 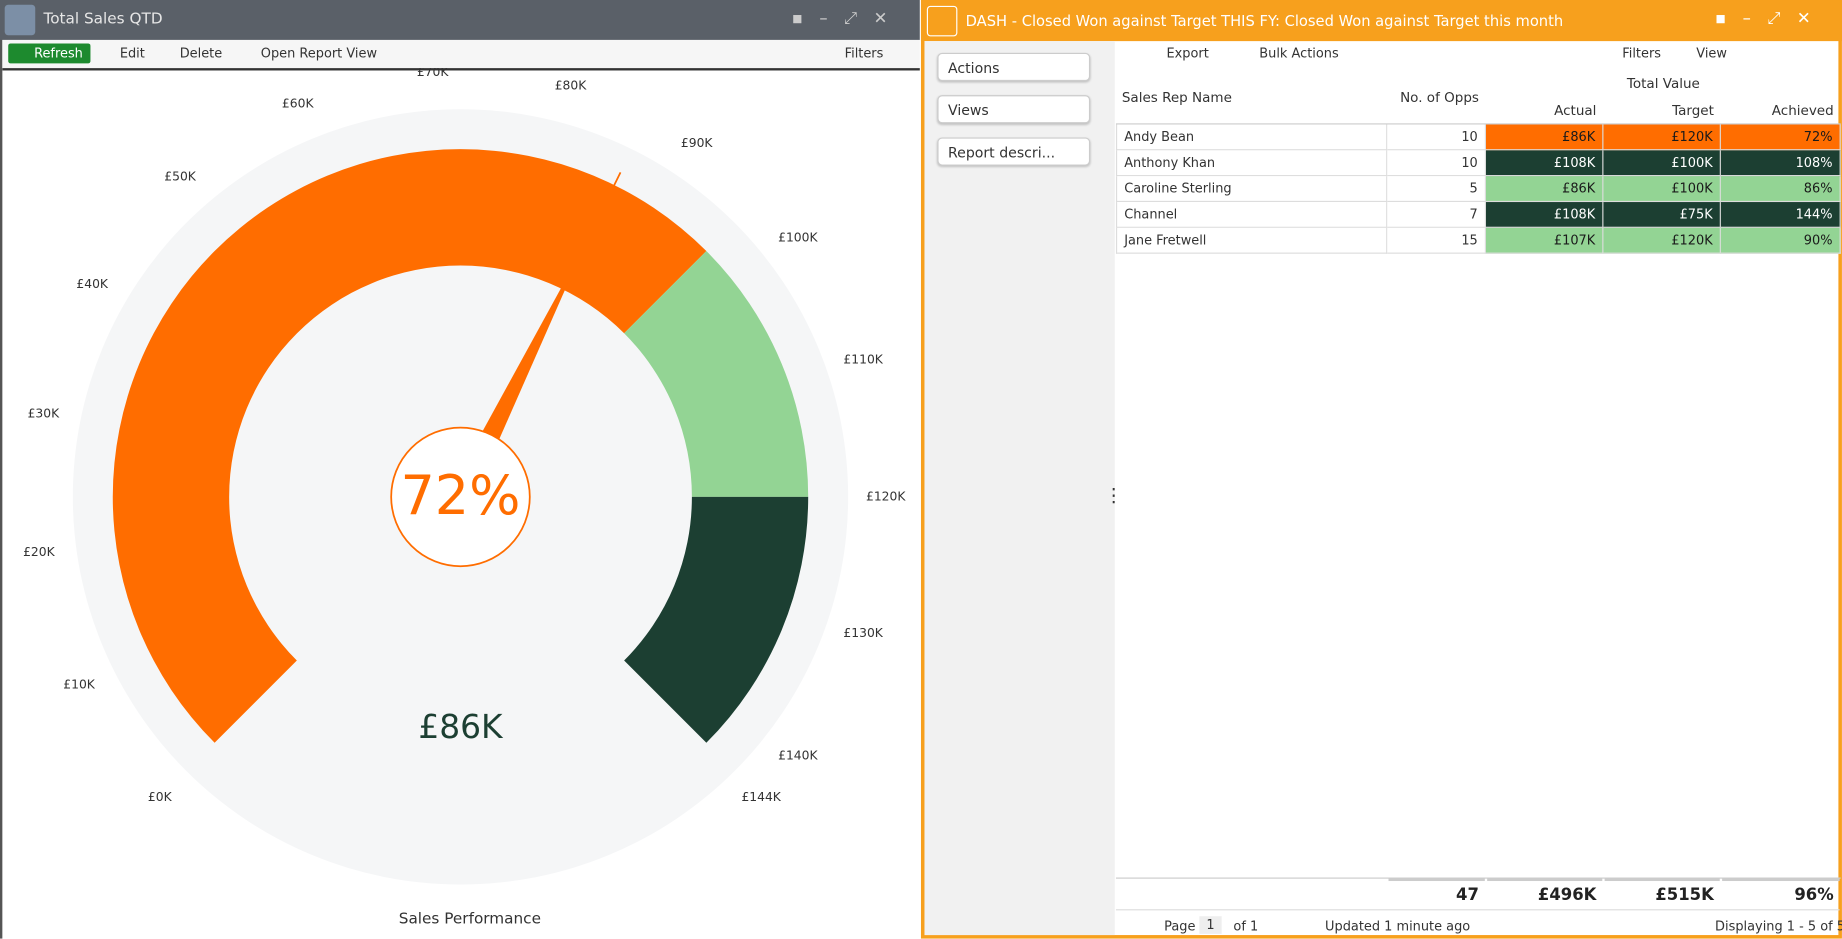 I want to click on rep-name-cell: Anthony Khan, so click(x=1251, y=163).